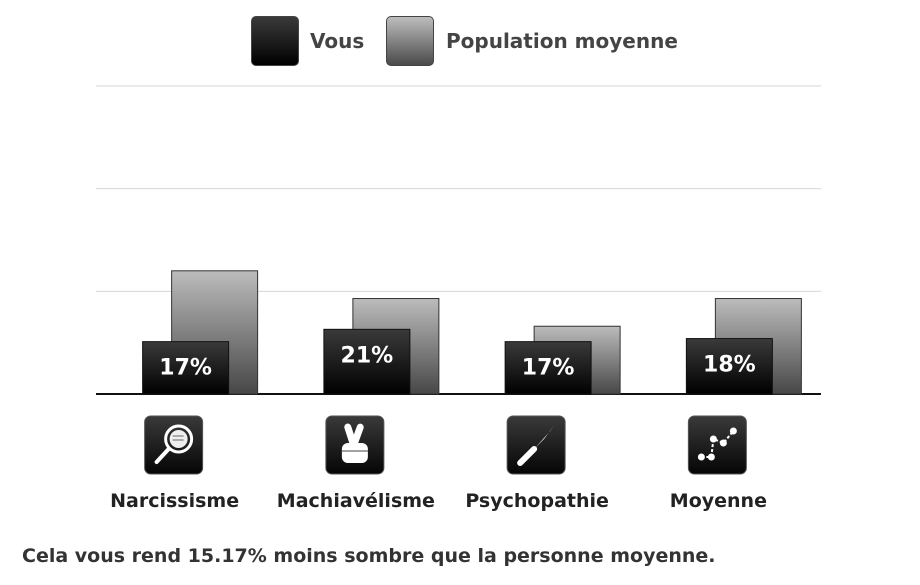 Image resolution: width=920 pixels, height=585 pixels. Describe the element at coordinates (536, 445) in the screenshot. I see `knife-icon` at that location.